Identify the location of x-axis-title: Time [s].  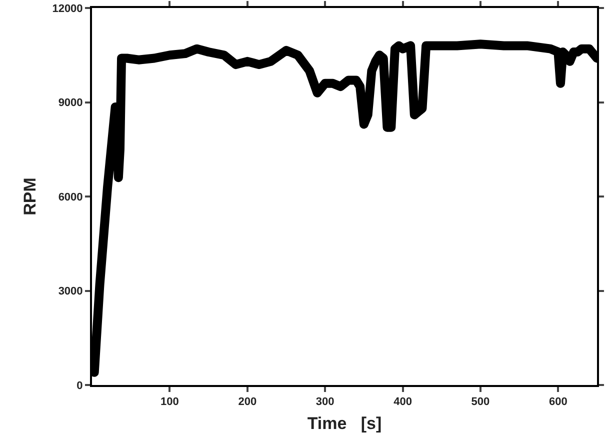
(344, 424).